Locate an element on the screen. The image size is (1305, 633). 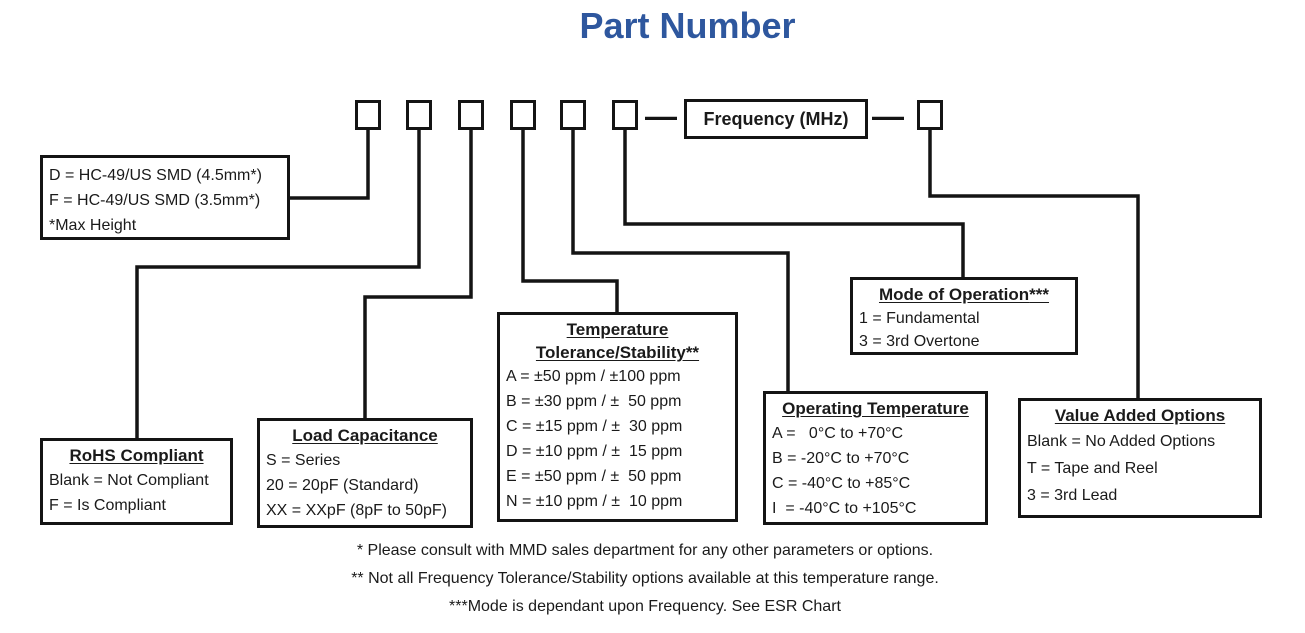
legend-line: S = Series is located at coordinates (303, 460).